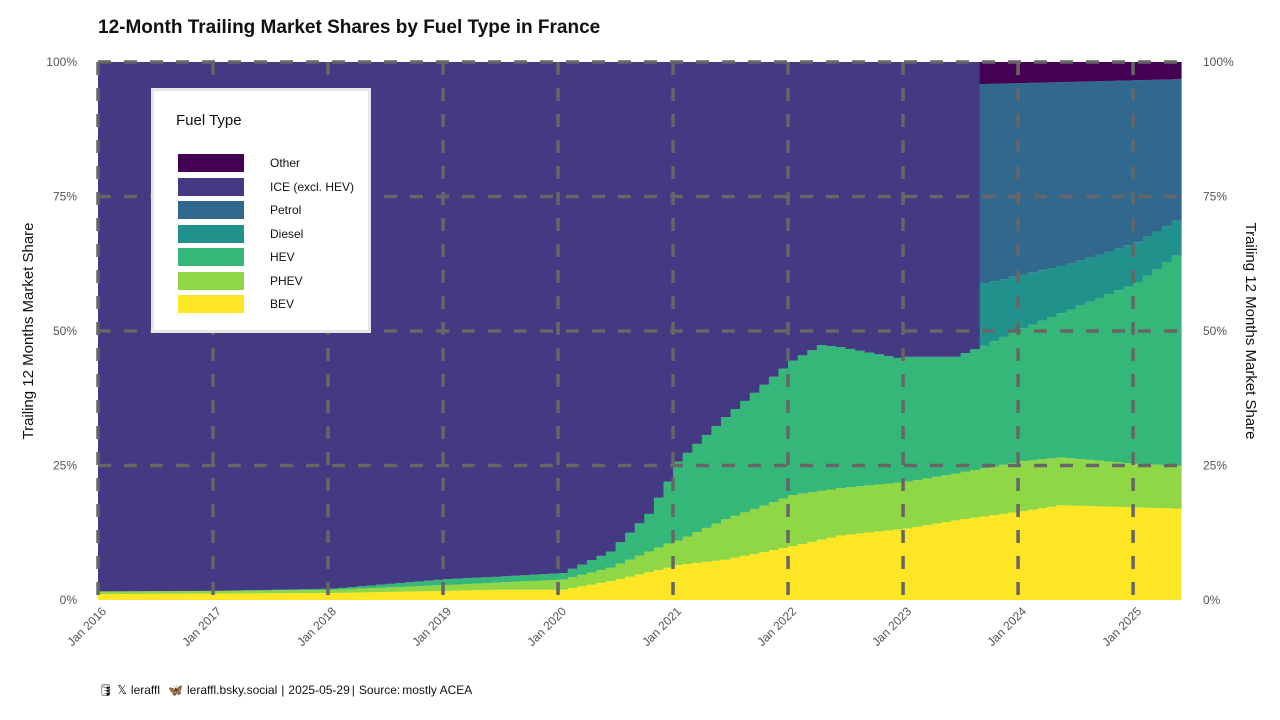 The height and width of the screenshot is (720, 1280). What do you see at coordinates (273, 186) in the screenshot?
I see `legend-item-ice: ICE (excl. HEV)` at bounding box center [273, 186].